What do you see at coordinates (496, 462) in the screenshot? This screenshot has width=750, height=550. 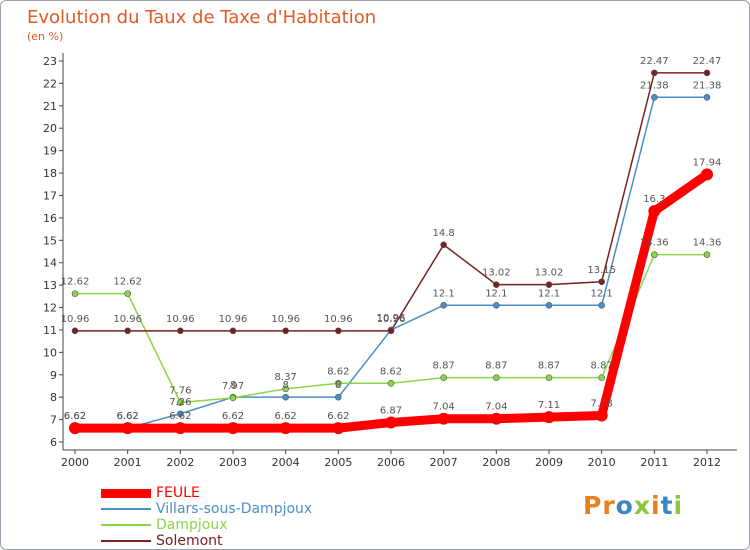 I see `x-tick-label: 2008` at bounding box center [496, 462].